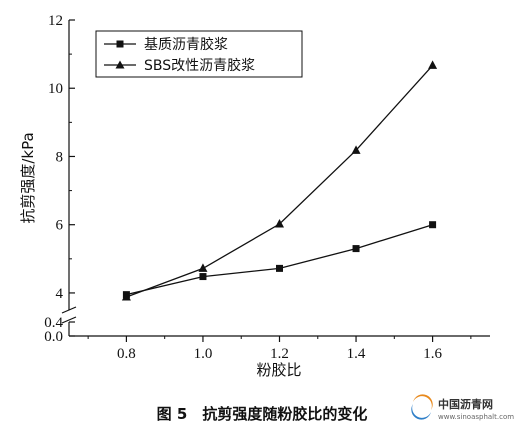 The height and width of the screenshot is (436, 524). I want to click on y-ticks: 4 6 8 10 12 0.00.4, so click(59, 179).